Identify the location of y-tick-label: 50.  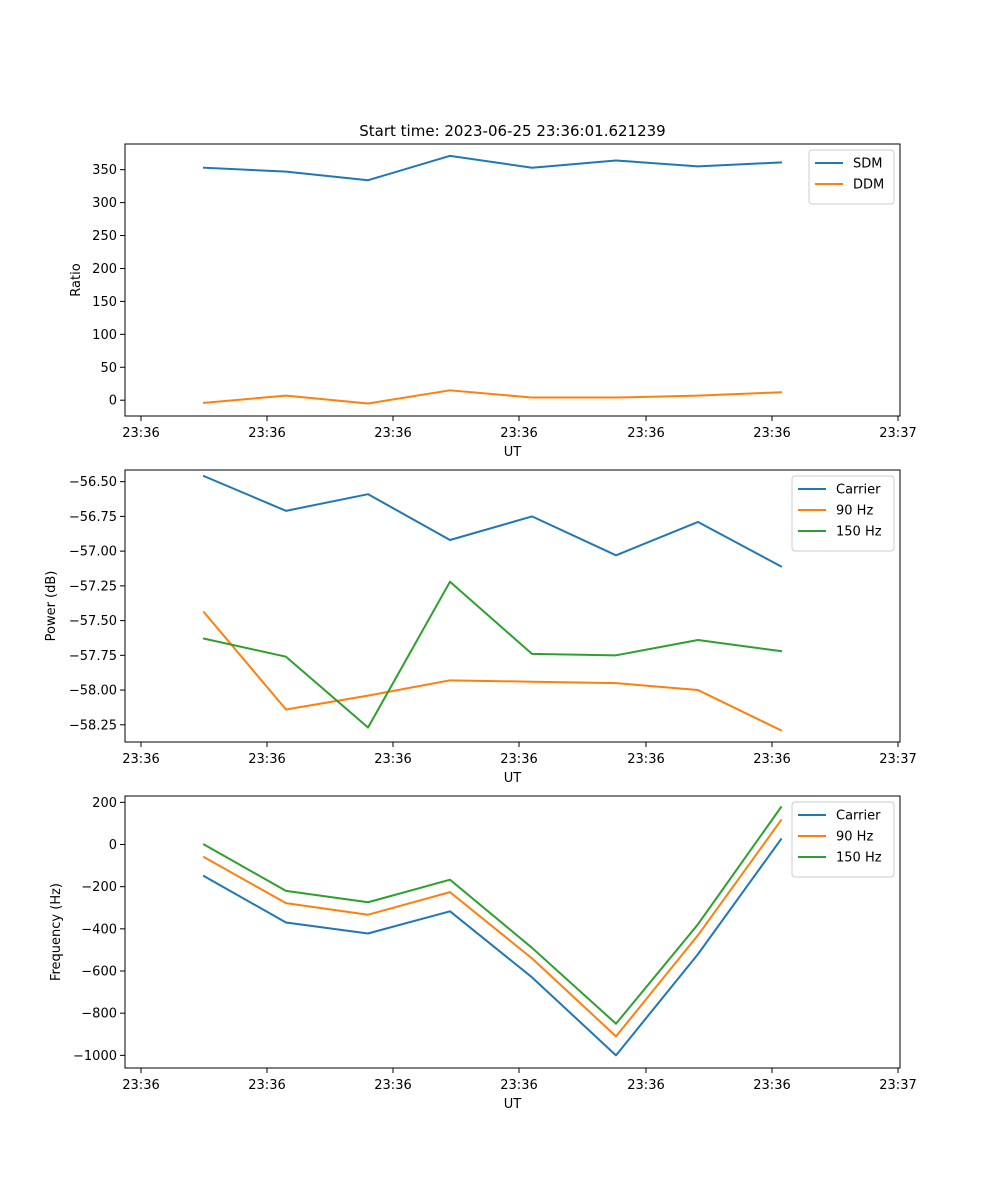
(108, 368).